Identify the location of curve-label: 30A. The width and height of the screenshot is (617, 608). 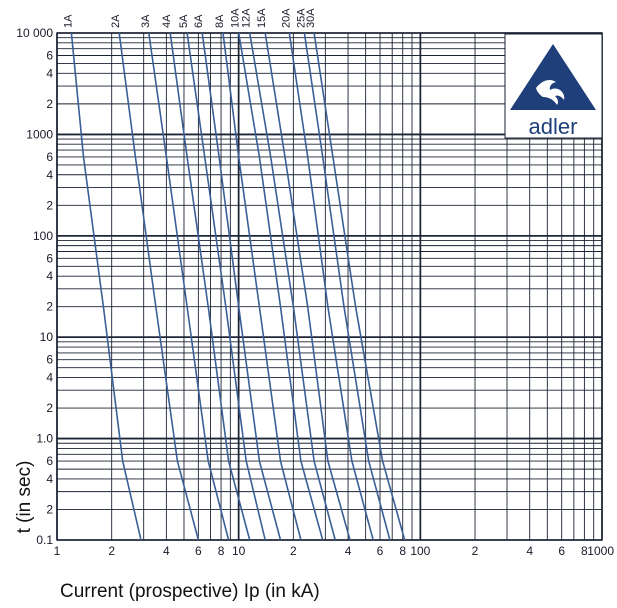
(311, 18).